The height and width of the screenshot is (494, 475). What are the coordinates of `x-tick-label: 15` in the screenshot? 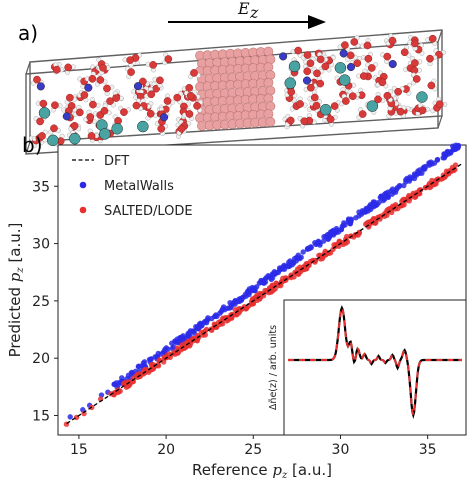 It's located at (79, 450).